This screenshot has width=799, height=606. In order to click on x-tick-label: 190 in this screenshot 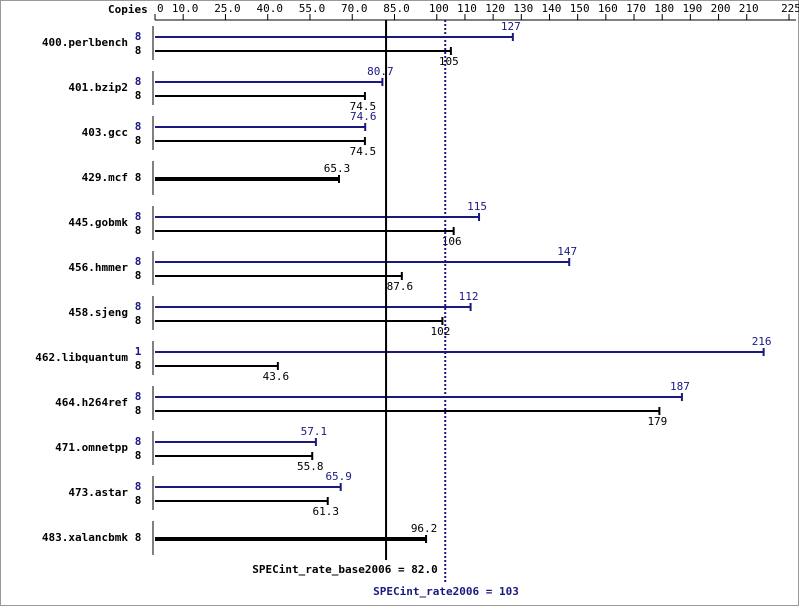, I will do `click(692, 8)`.